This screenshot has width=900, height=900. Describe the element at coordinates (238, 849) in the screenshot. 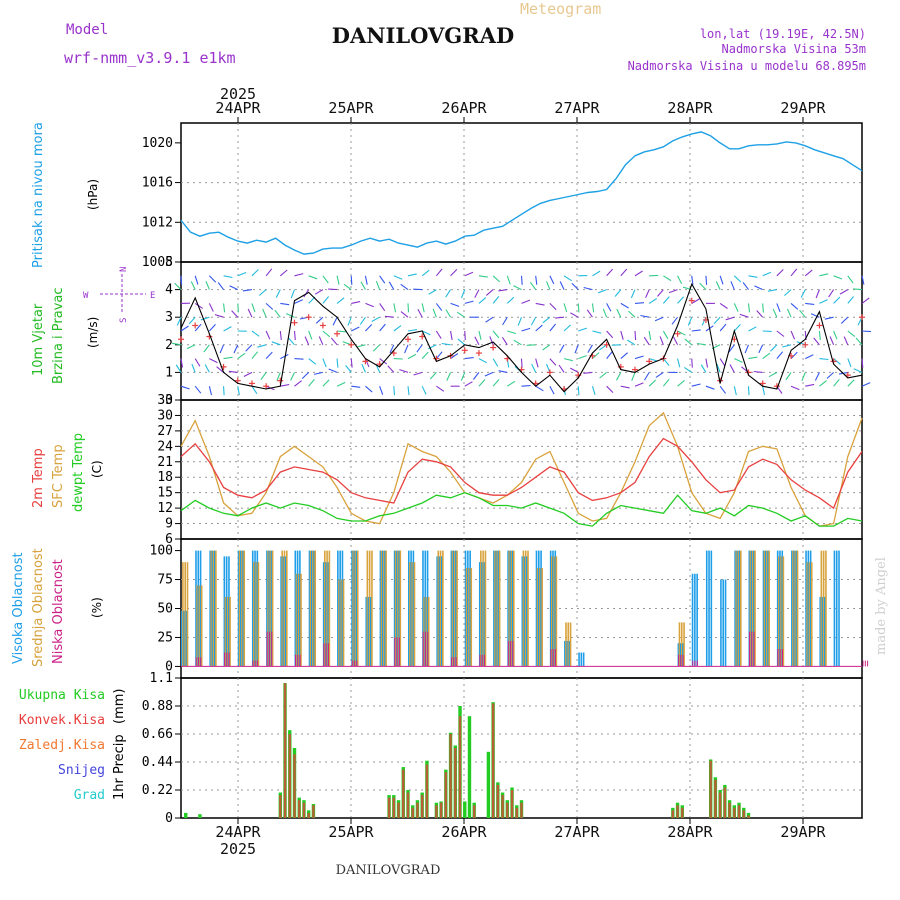

I see `bottom-year-label: 2025` at that location.